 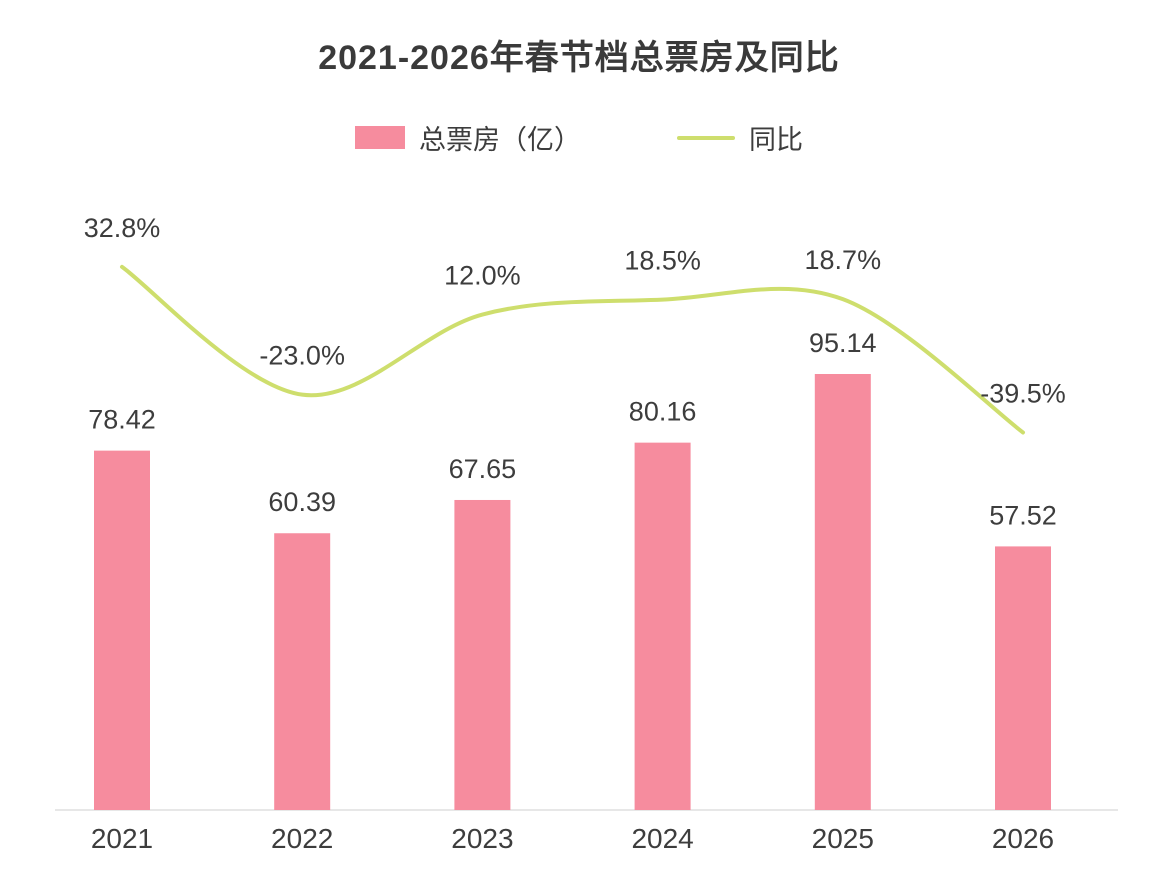 I want to click on x-axis-label: 2021, so click(x=122, y=838).